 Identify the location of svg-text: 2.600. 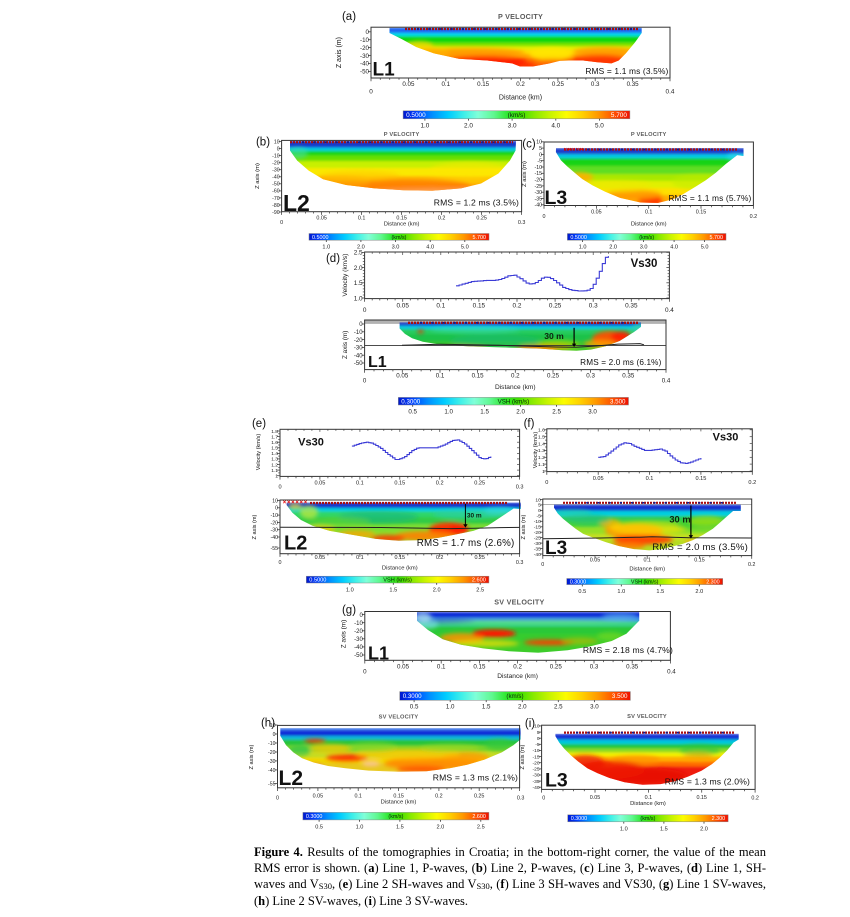
(479, 581).